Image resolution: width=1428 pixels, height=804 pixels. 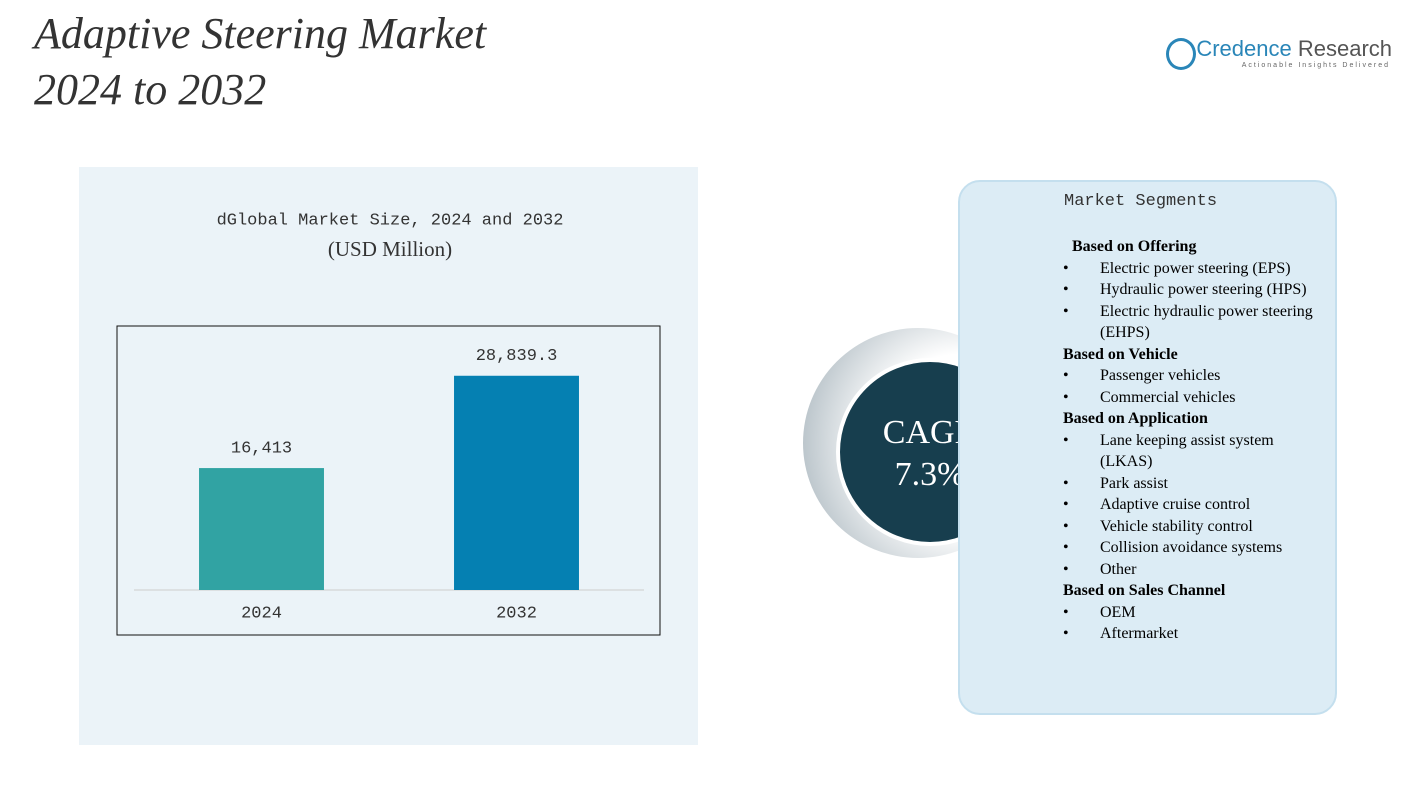 What do you see at coordinates (1195, 548) in the screenshot?
I see `segment-item: Collision avoidance systems` at bounding box center [1195, 548].